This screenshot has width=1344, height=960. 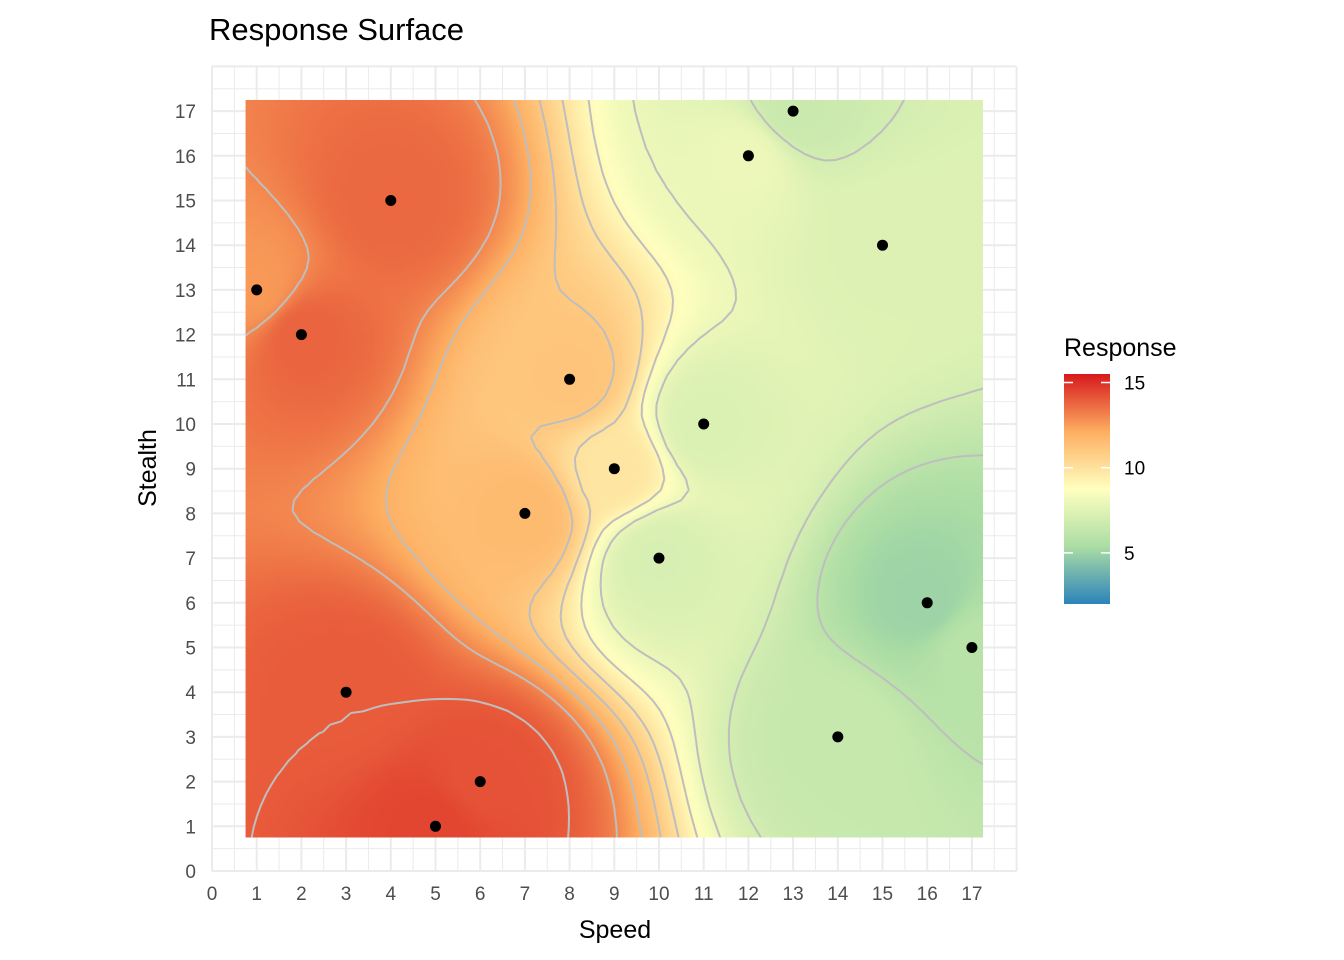 What do you see at coordinates (301, 894) in the screenshot?
I see `x-tick-label: 2` at bounding box center [301, 894].